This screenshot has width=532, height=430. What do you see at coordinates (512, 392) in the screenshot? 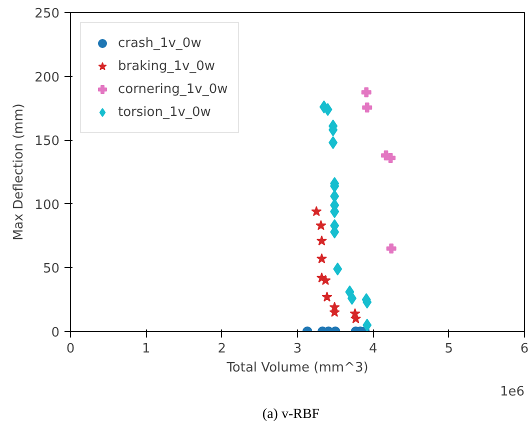
I see `text: 1e6` at bounding box center [512, 392].